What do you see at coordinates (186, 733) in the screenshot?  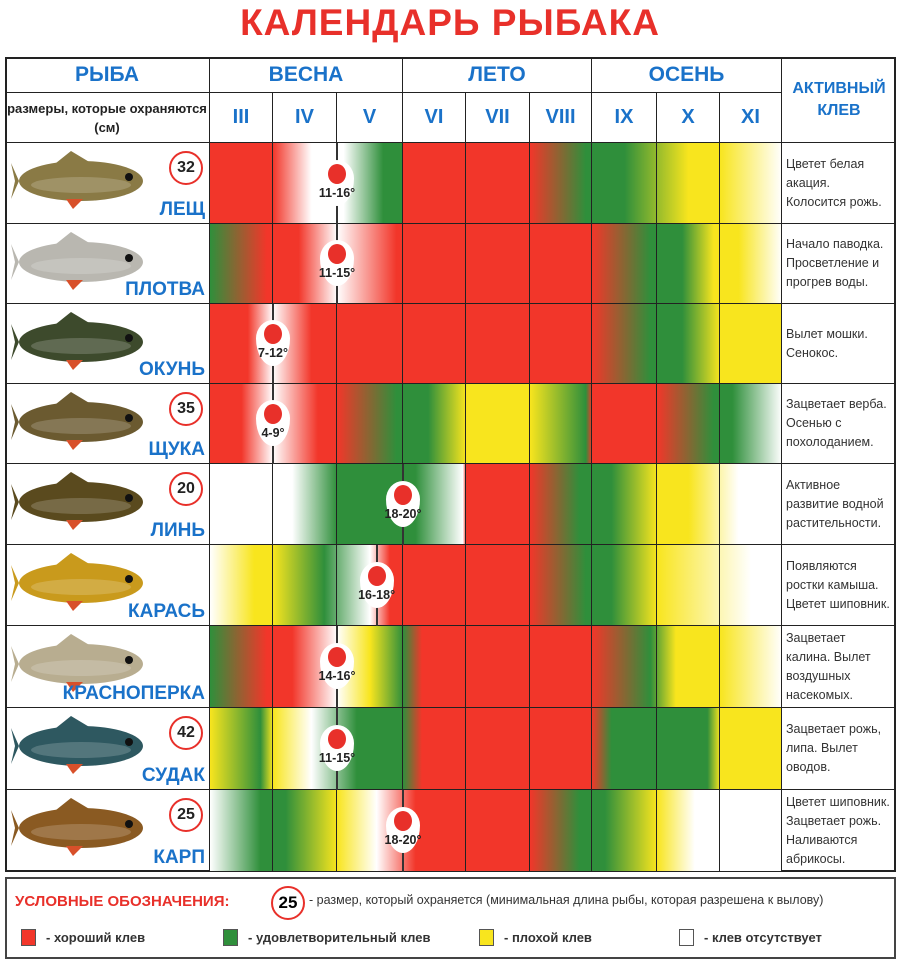 I see `size-limit-badge: 42` at bounding box center [186, 733].